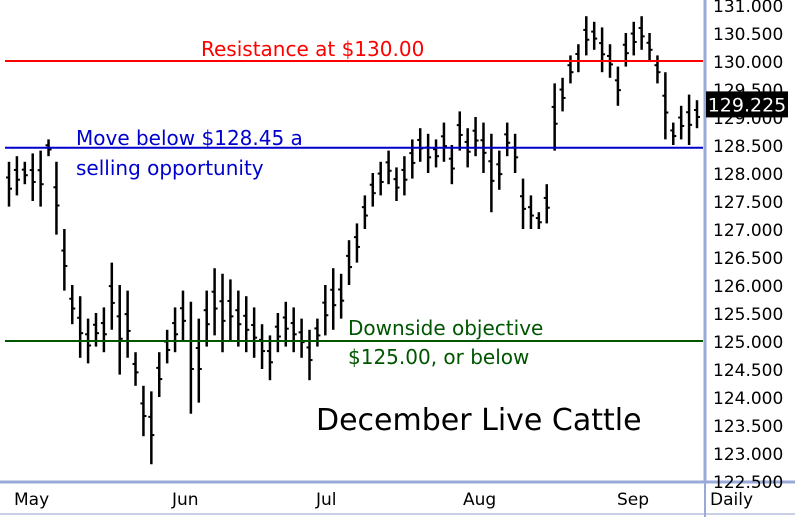 The height and width of the screenshot is (521, 795). What do you see at coordinates (189, 138) in the screenshot?
I see `selling-annotation-line1: Move below $128.45 a` at bounding box center [189, 138].